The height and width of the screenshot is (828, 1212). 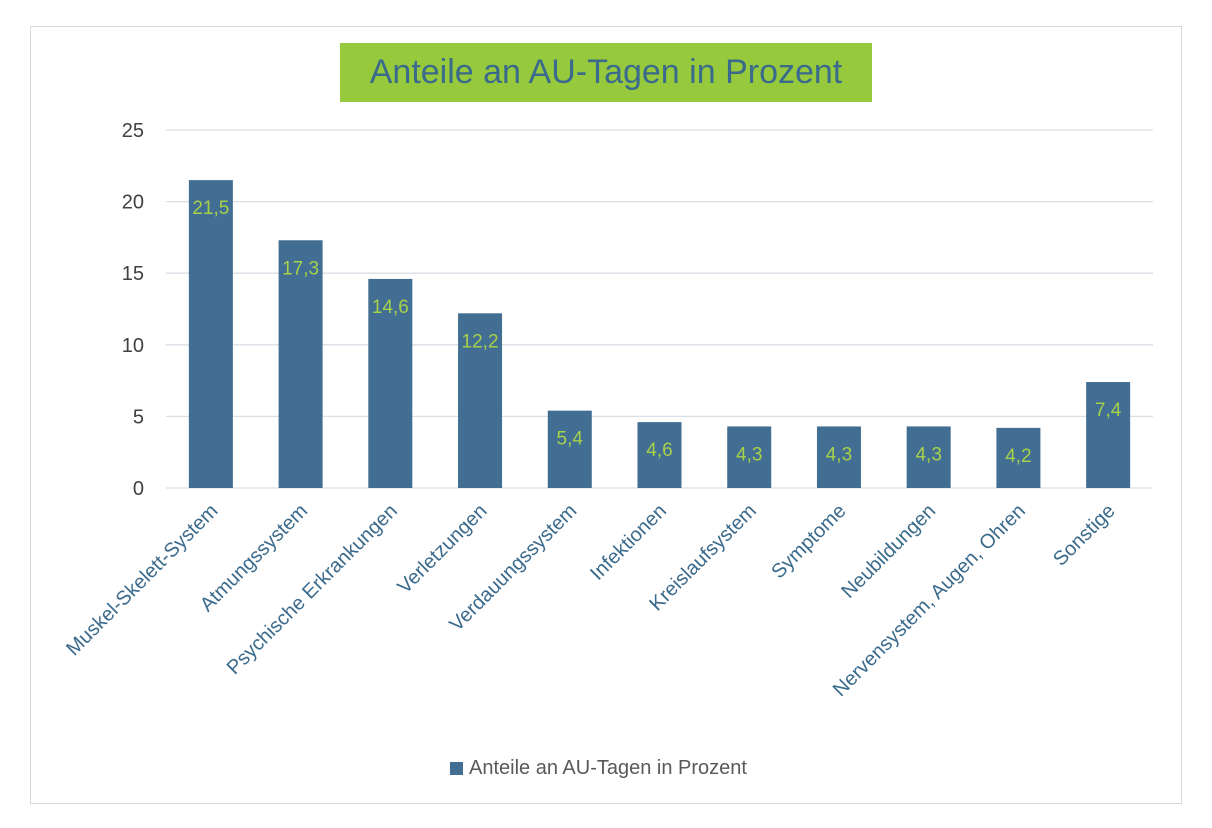 What do you see at coordinates (142, 580) in the screenshot?
I see `category-label: Muskel-Skelett-System` at bounding box center [142, 580].